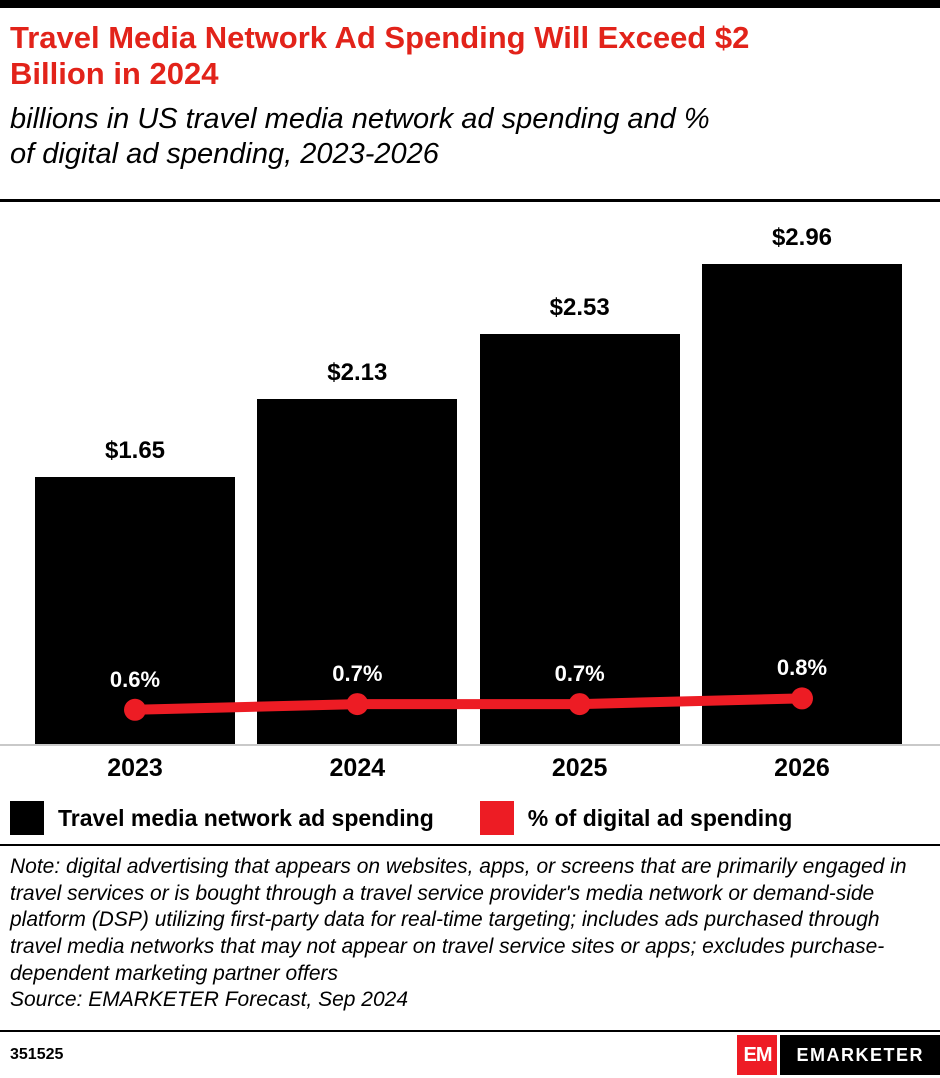  What do you see at coordinates (860, 1055) in the screenshot?
I see `emarketer-wordmark: EMARKETER` at bounding box center [860, 1055].